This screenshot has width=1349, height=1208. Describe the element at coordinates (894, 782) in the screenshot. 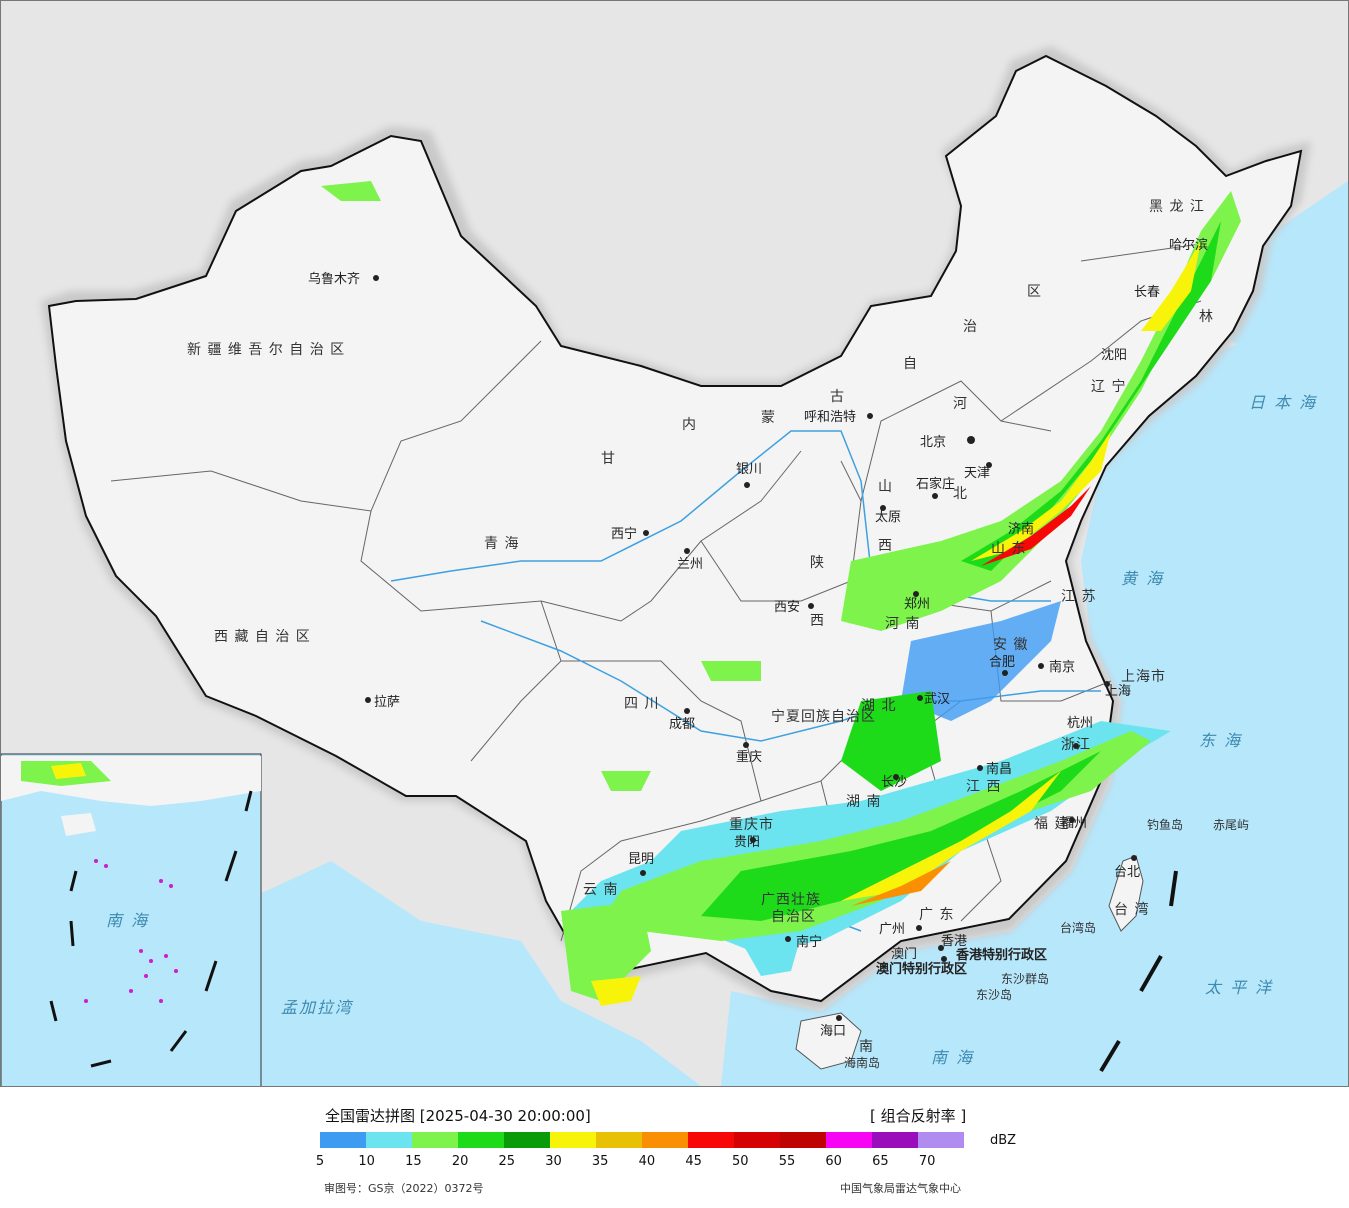

I see `city-changsha: 长沙` at that location.